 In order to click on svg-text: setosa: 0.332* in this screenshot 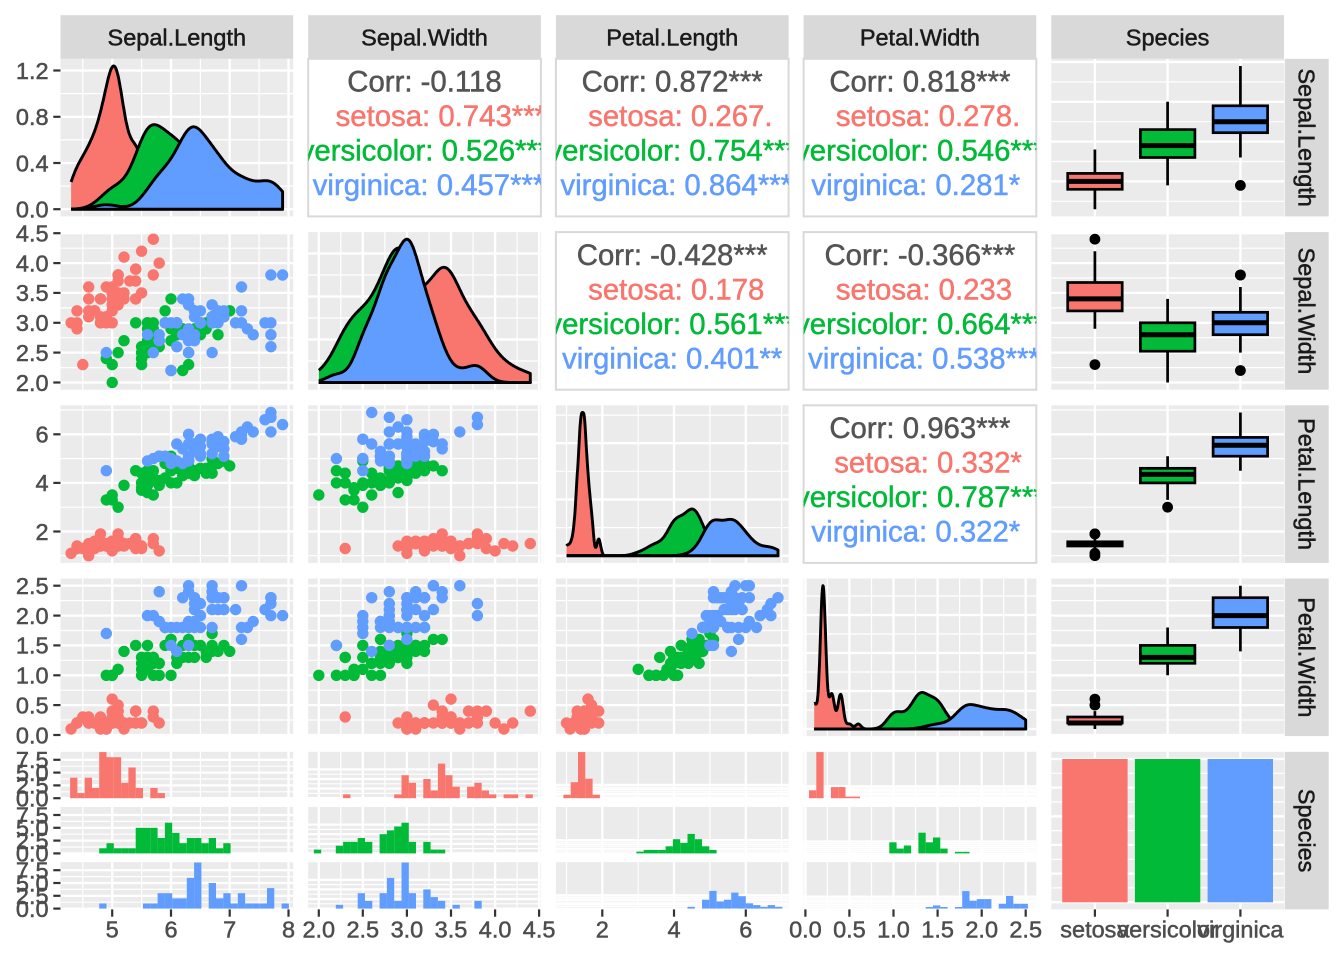, I will do `click(920, 463)`.